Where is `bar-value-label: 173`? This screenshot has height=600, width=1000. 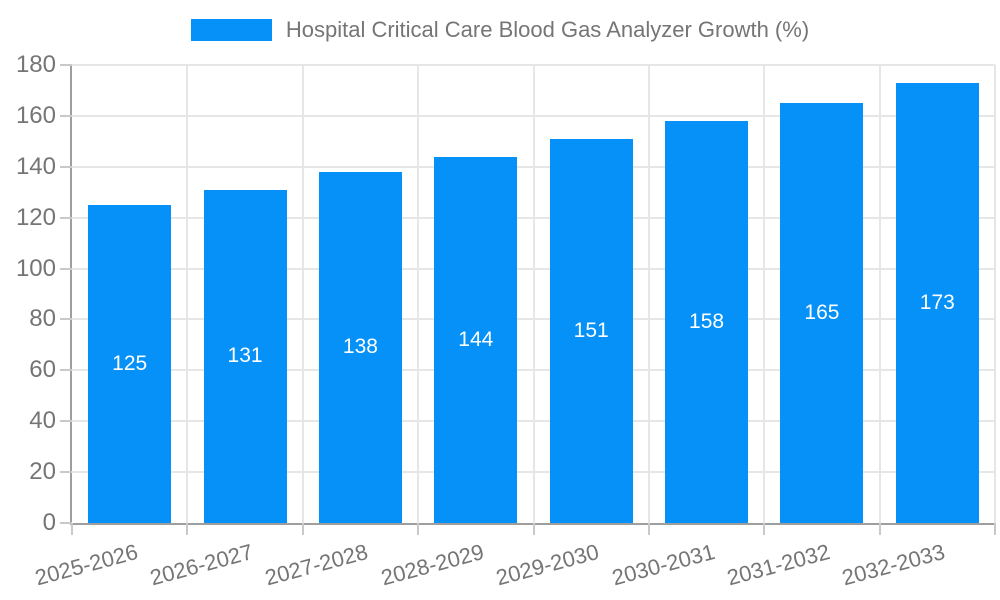
bar-value-label: 173 is located at coordinates (937, 302).